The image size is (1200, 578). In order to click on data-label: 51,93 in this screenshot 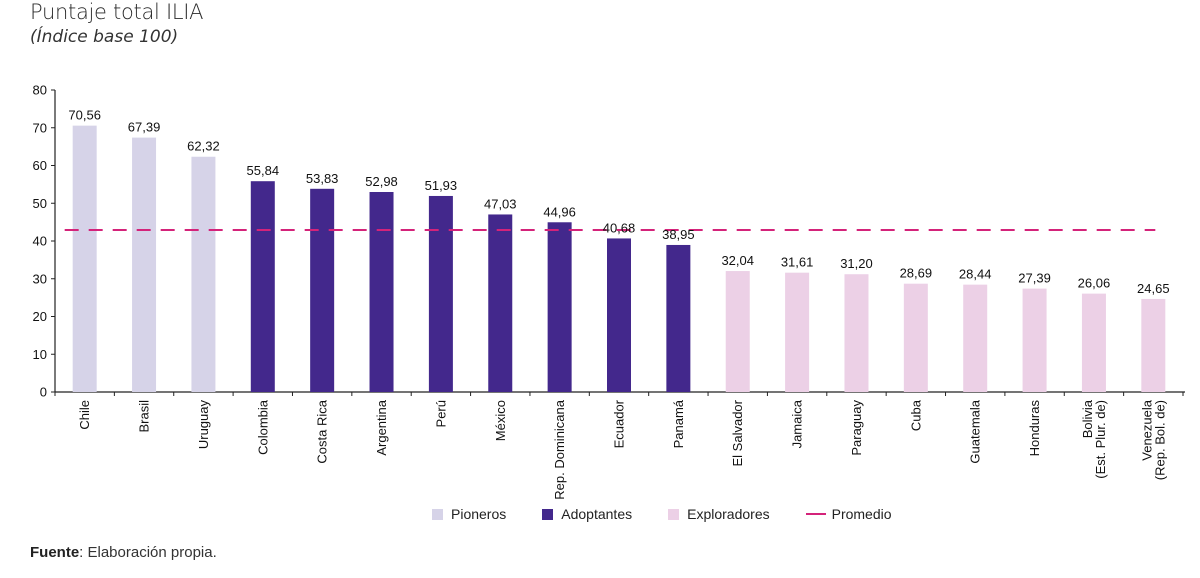, I will do `click(441, 185)`.